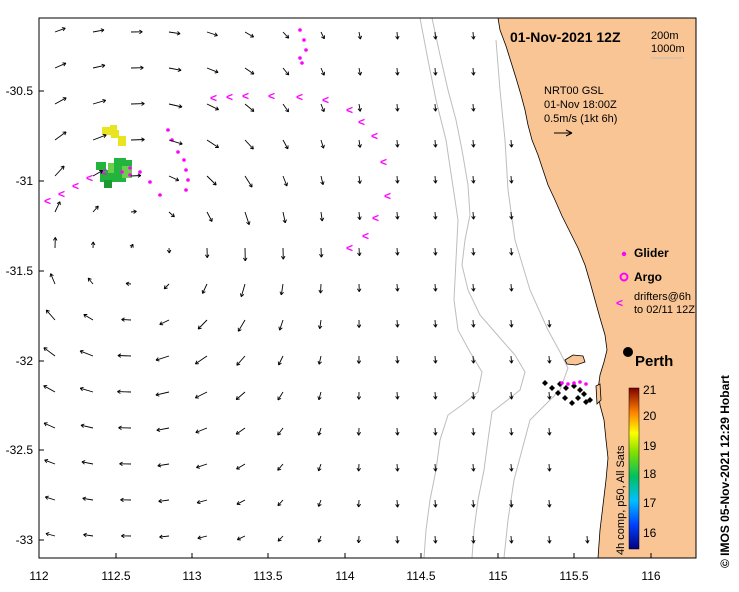  I want to click on x-axis: 112 112.5 113 113.5 114 114.5 115 115.5 116, so click(345, 568).